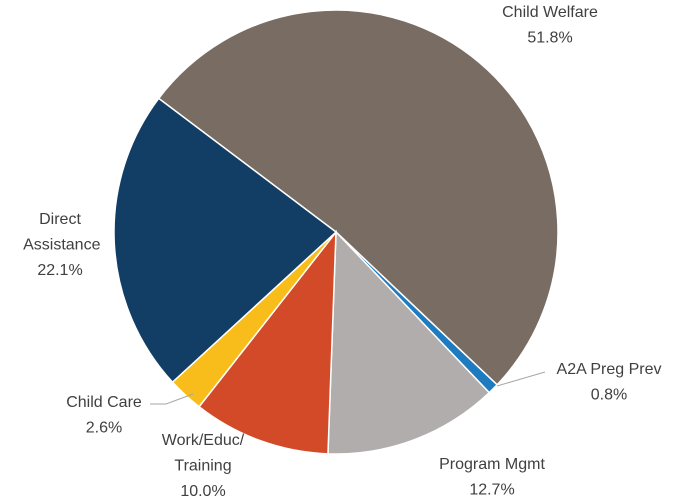  I want to click on label-line: A2A Preg Prev, so click(609, 369).